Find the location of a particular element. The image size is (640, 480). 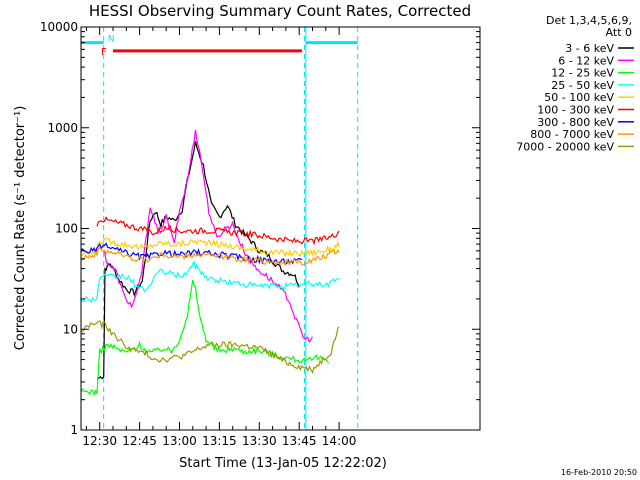

legend-entry: 3 - 6 keV is located at coordinates (589, 48).